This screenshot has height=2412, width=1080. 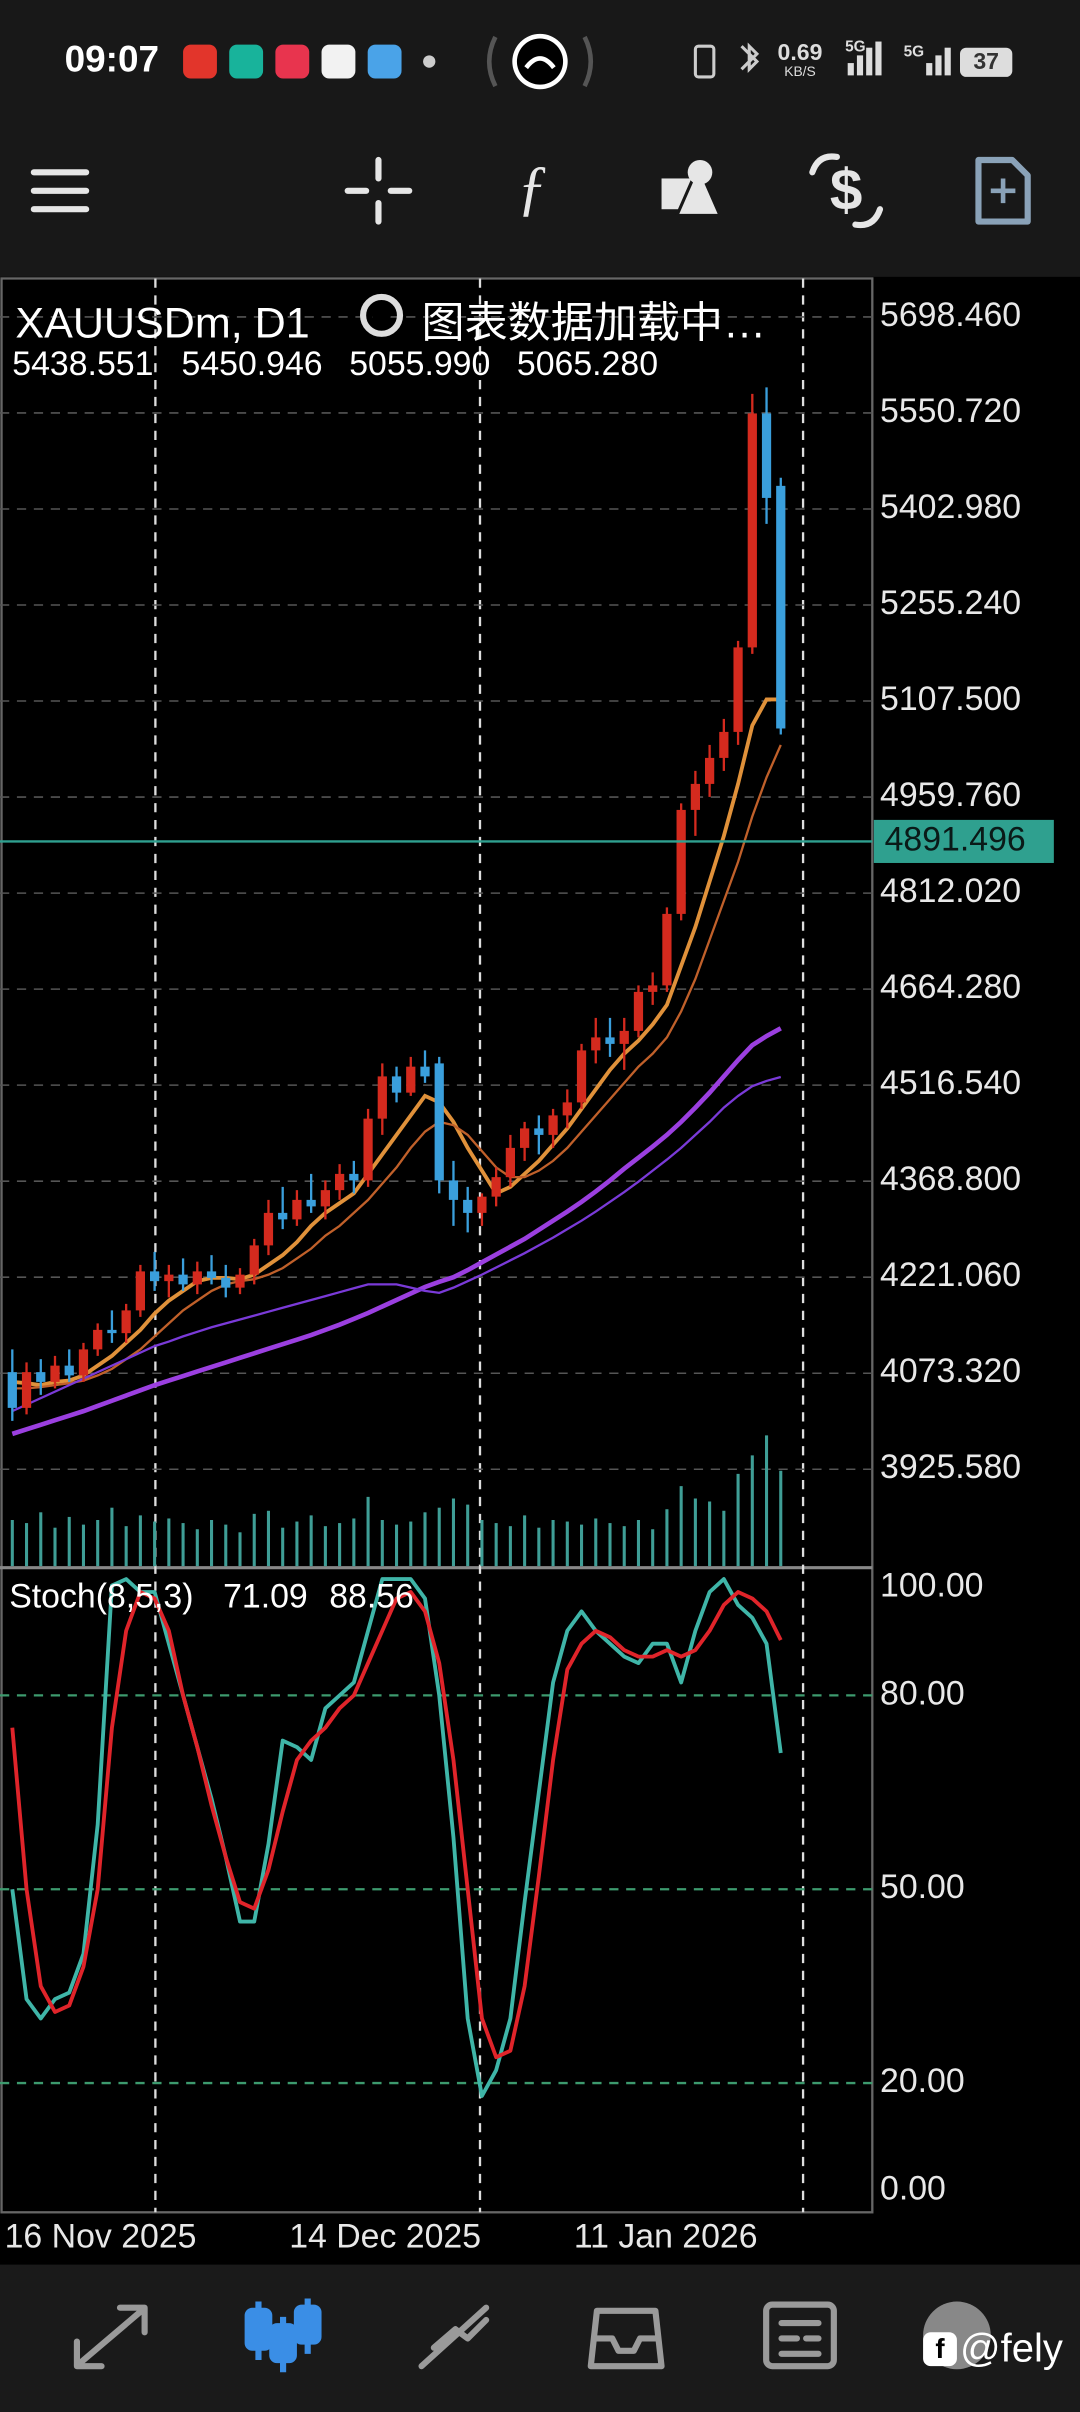 What do you see at coordinates (950, 795) in the screenshot?
I see `y-tick-label: 4959.760` at bounding box center [950, 795].